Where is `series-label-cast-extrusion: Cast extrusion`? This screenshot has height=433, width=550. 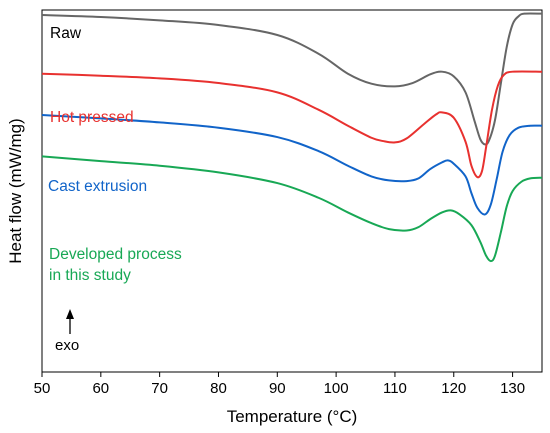
series-label-cast-extrusion: Cast extrusion is located at coordinates (97, 186).